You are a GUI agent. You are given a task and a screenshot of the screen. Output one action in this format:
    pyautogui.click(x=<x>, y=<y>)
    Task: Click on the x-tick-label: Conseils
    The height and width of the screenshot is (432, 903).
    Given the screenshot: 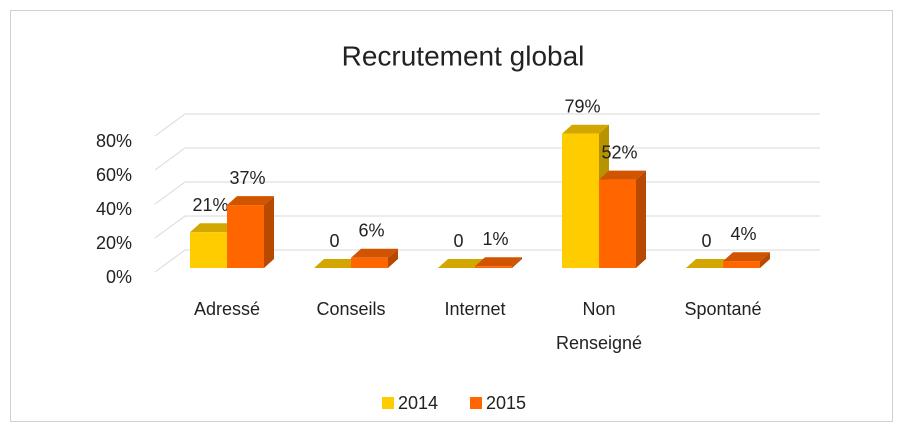 What is the action you would take?
    pyautogui.click(x=350, y=309)
    